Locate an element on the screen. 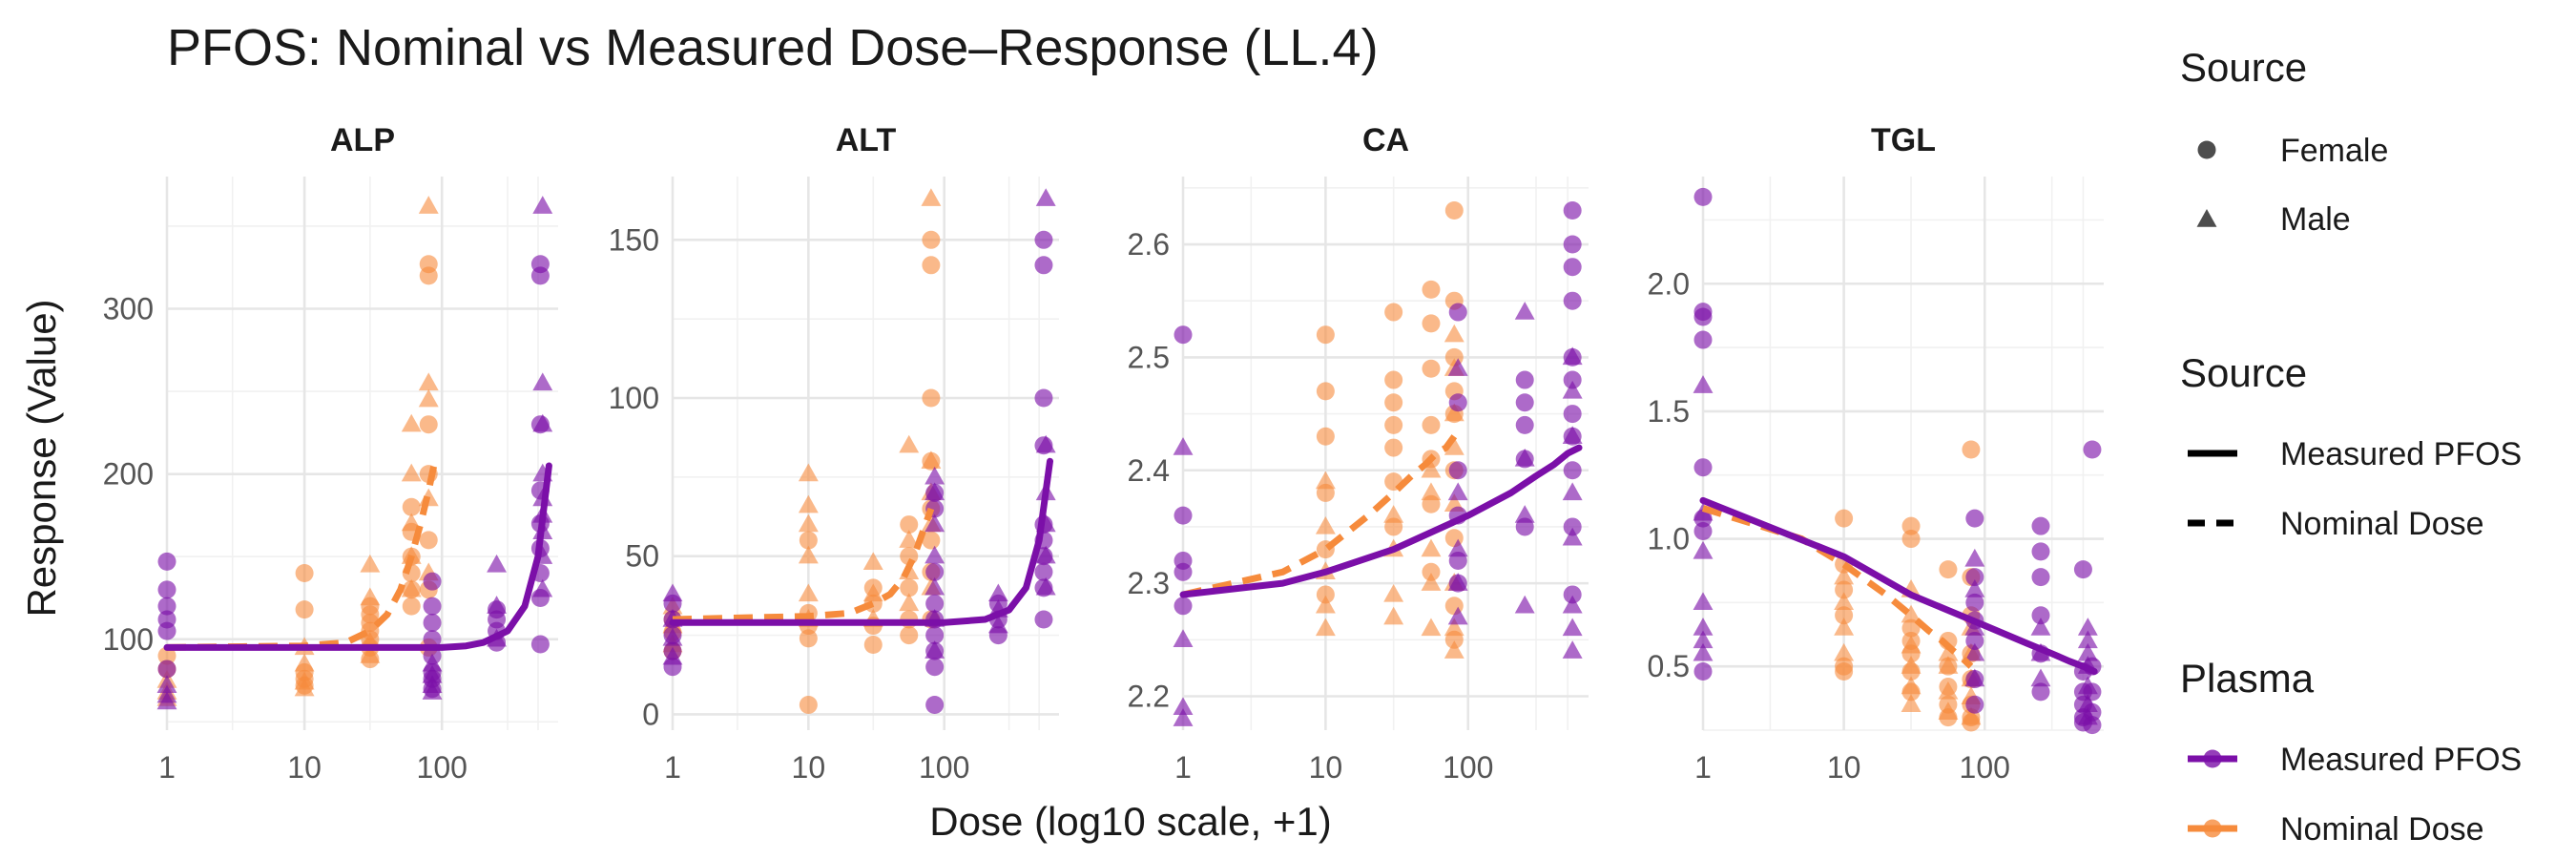 The height and width of the screenshot is (859, 2576). y-tick-label: 2.0 is located at coordinates (1669, 283).